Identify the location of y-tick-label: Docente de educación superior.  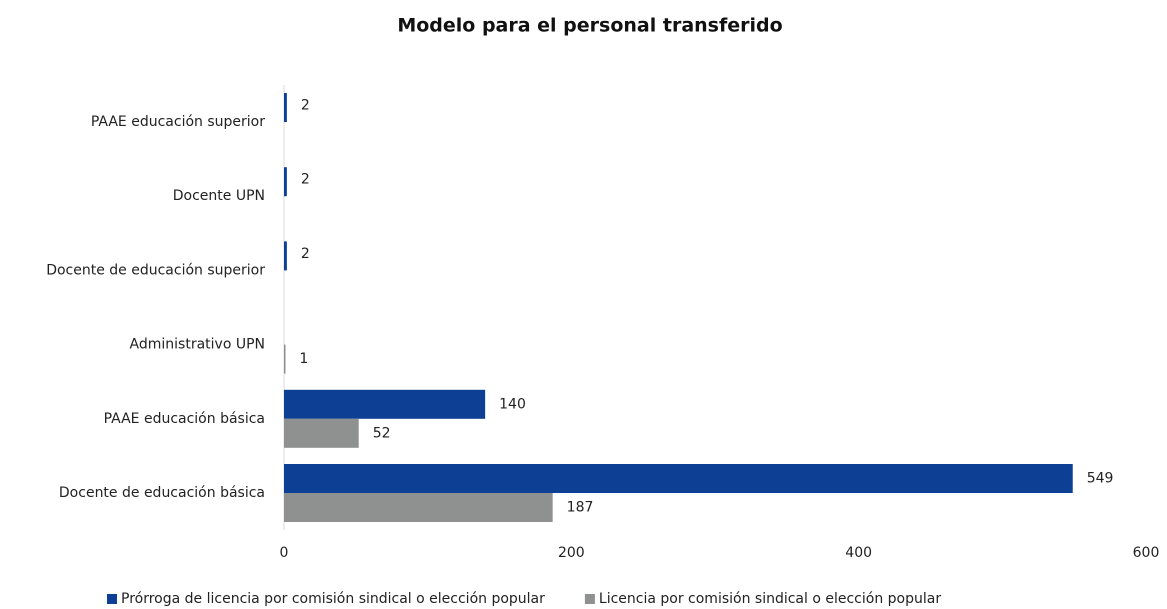
(155, 270).